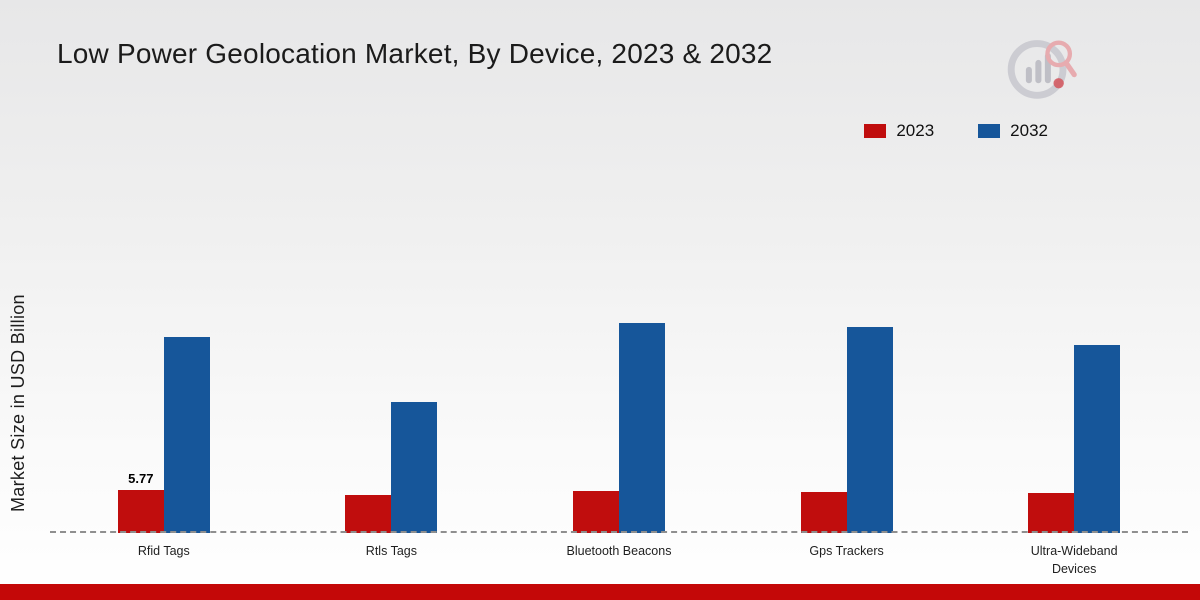  What do you see at coordinates (915, 130) in the screenshot?
I see `legend-label-2023: 2023` at bounding box center [915, 130].